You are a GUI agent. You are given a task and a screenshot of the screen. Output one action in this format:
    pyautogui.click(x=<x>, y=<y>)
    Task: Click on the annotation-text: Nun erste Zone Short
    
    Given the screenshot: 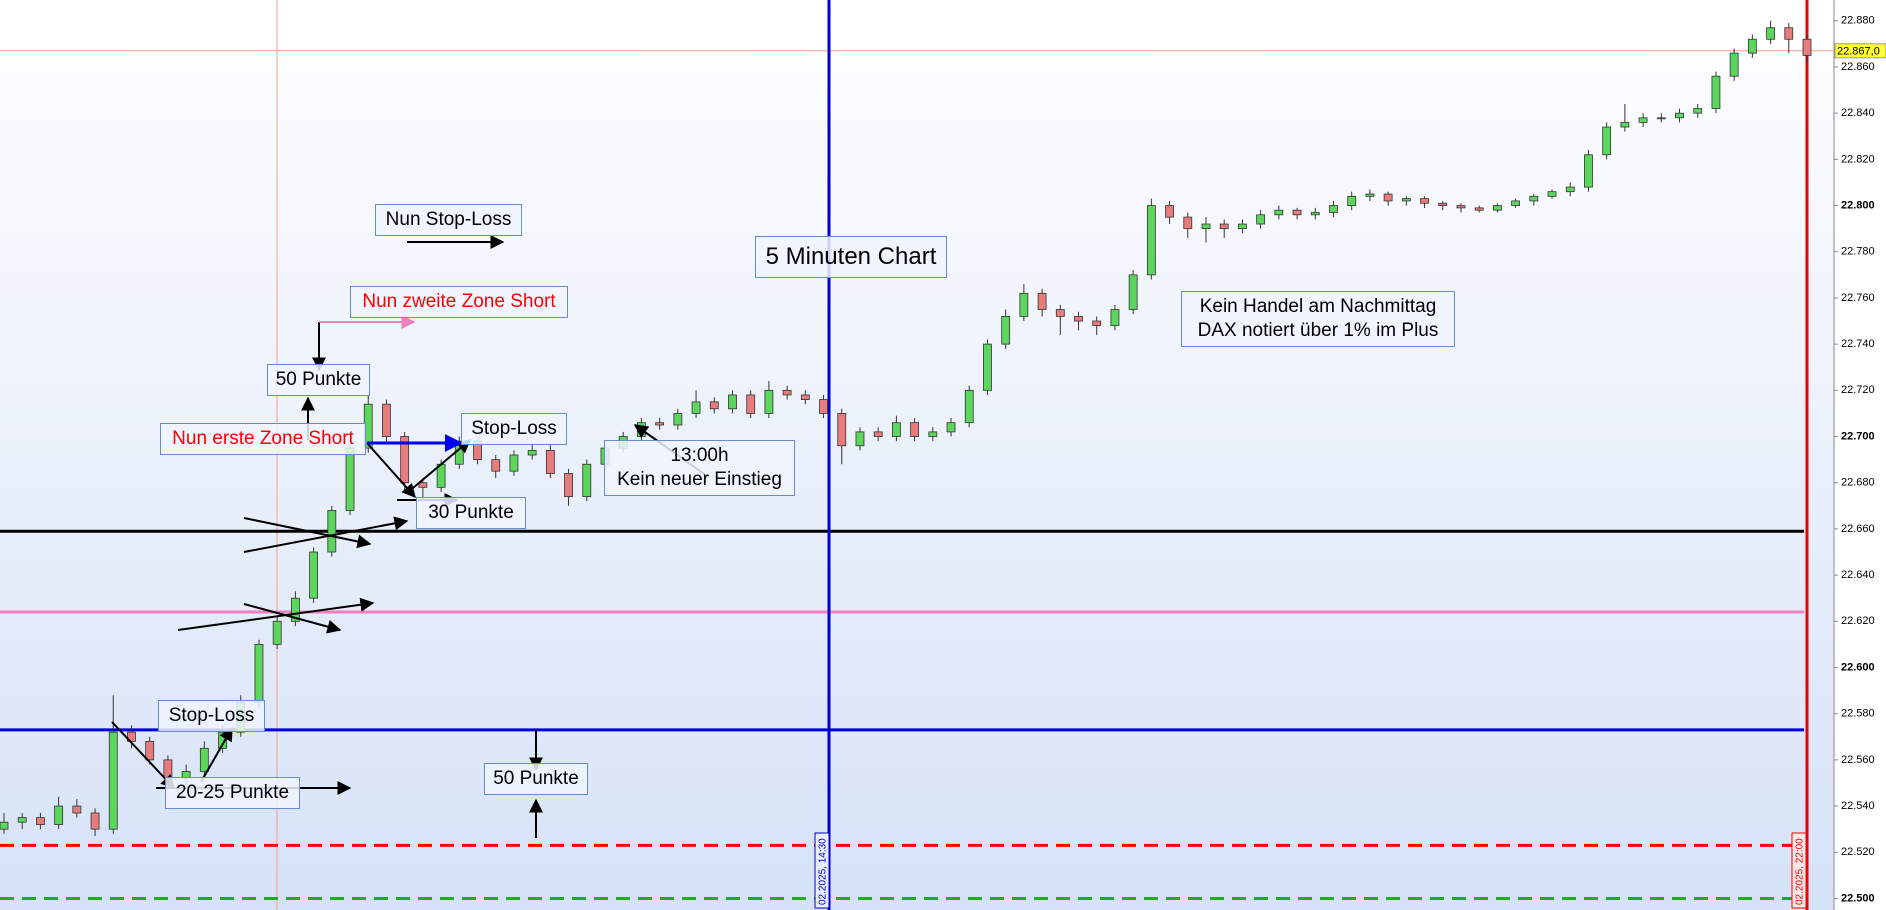 What is the action you would take?
    pyautogui.click(x=263, y=438)
    